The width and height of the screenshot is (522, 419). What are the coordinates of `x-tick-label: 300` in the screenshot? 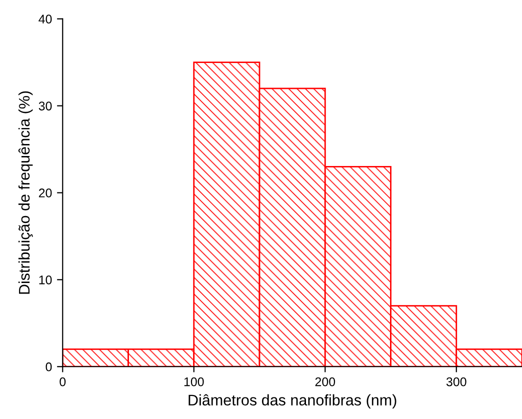 It's located at (456, 381).